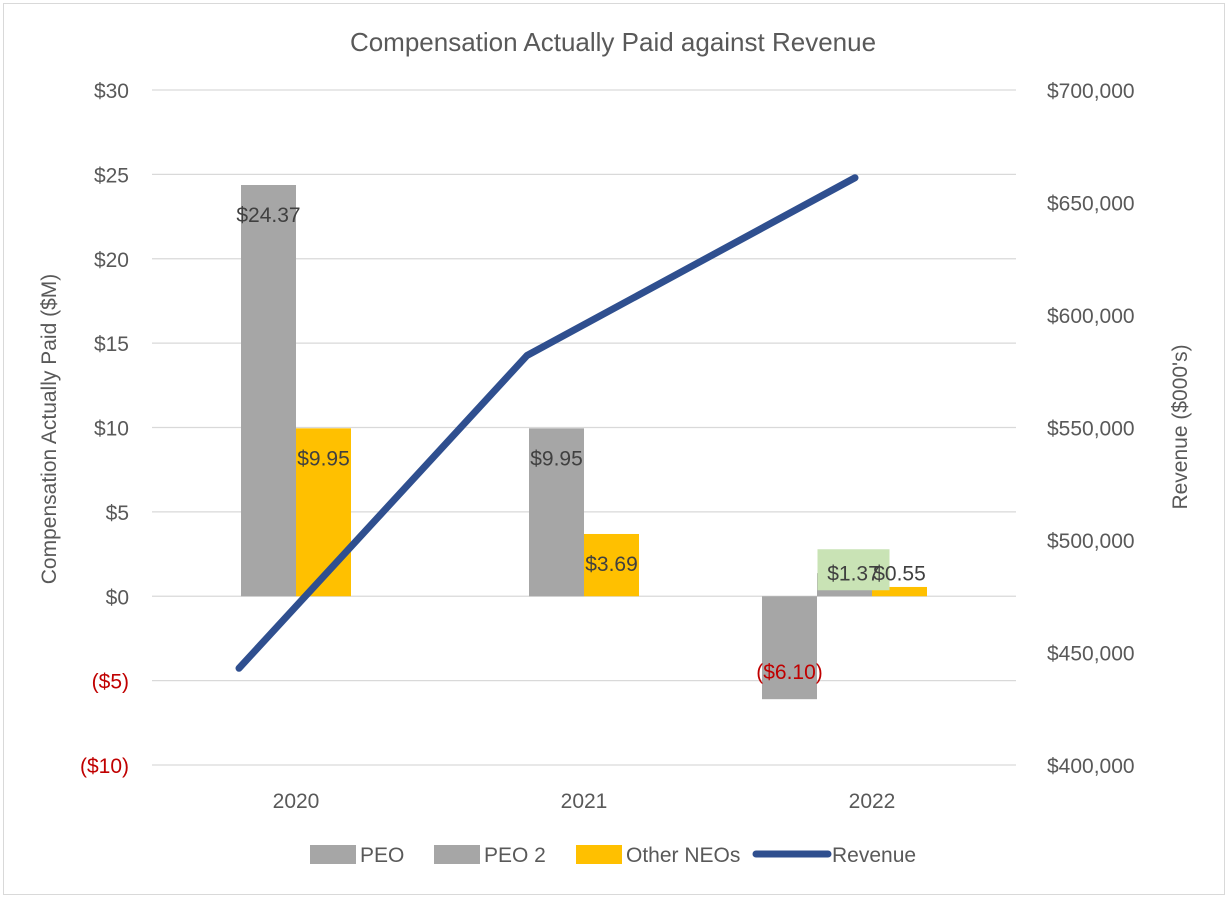 The width and height of the screenshot is (1230, 901). What do you see at coordinates (683, 855) in the screenshot?
I see `legend-label: Other NEOs` at bounding box center [683, 855].